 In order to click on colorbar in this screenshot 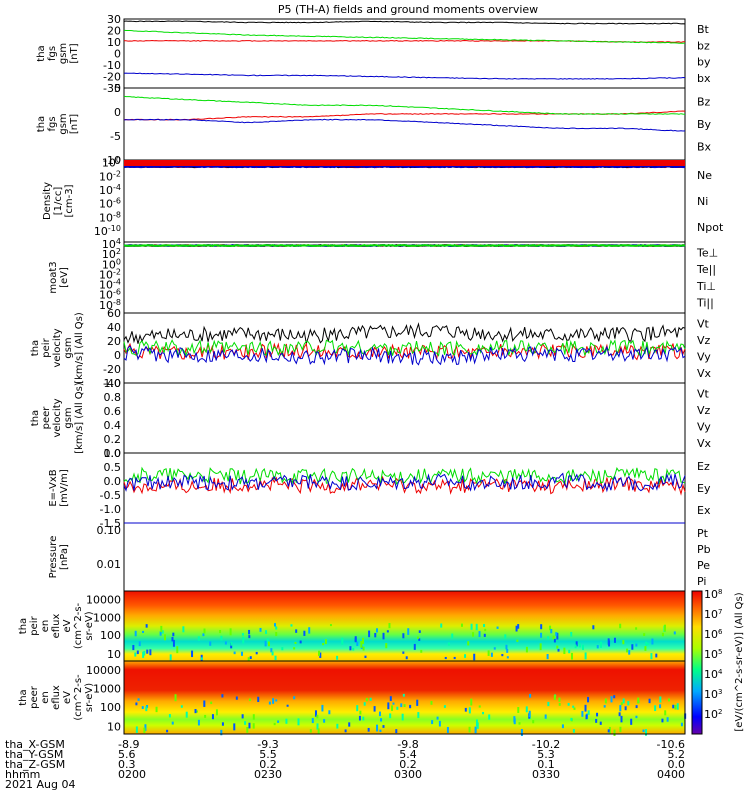, I will do `click(697, 662)`.